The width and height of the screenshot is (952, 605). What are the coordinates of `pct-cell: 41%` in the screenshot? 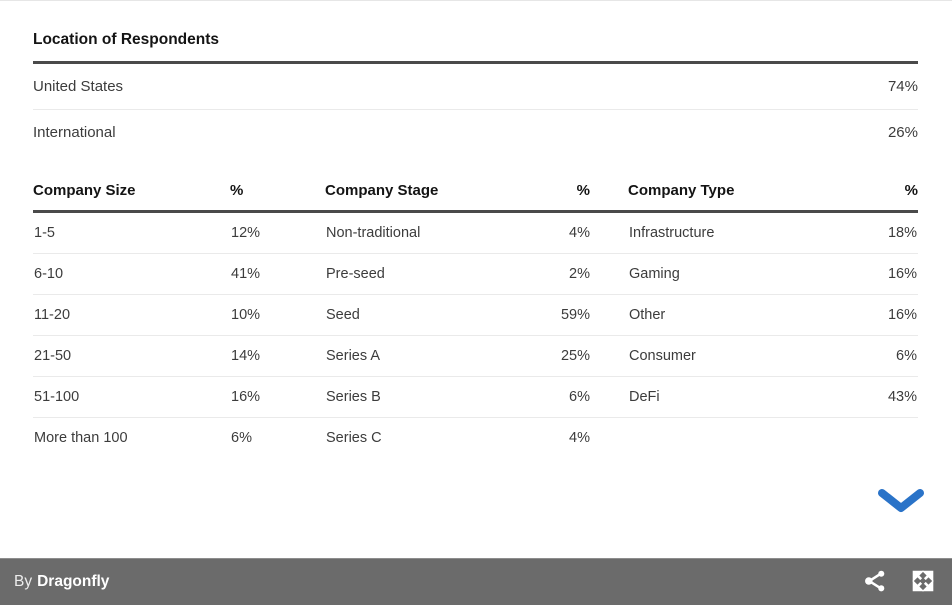 It's located at (277, 274).